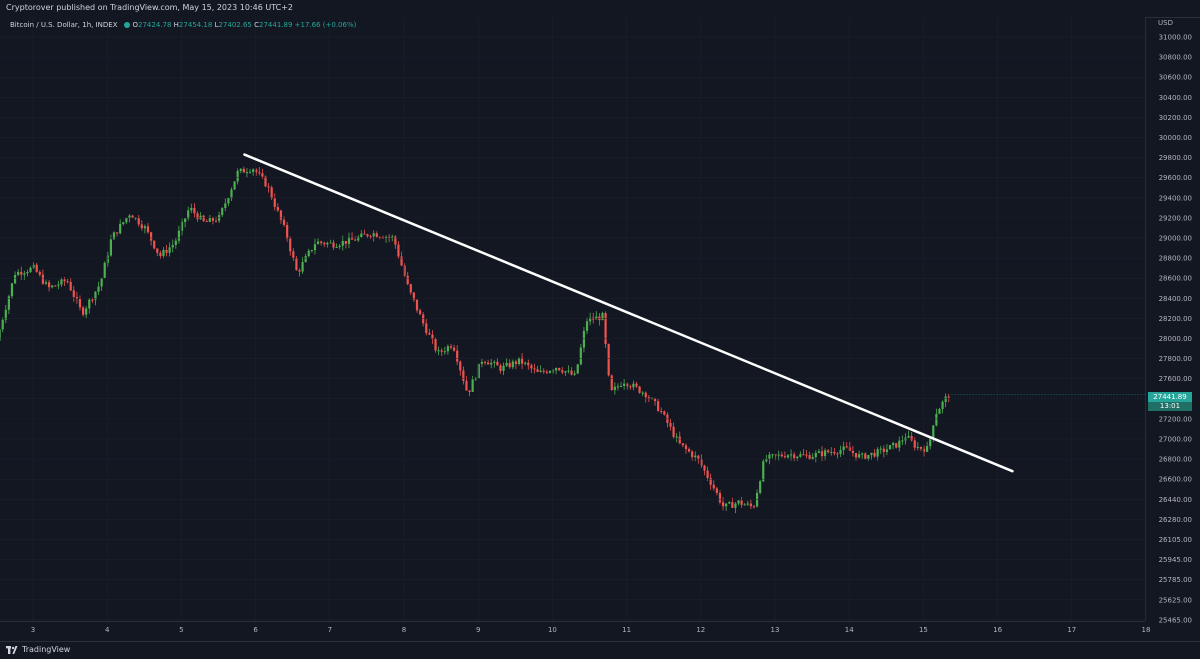 The height and width of the screenshot is (659, 1200). Describe the element at coordinates (1071, 630) in the screenshot. I see `x-tick-label: 17` at that location.